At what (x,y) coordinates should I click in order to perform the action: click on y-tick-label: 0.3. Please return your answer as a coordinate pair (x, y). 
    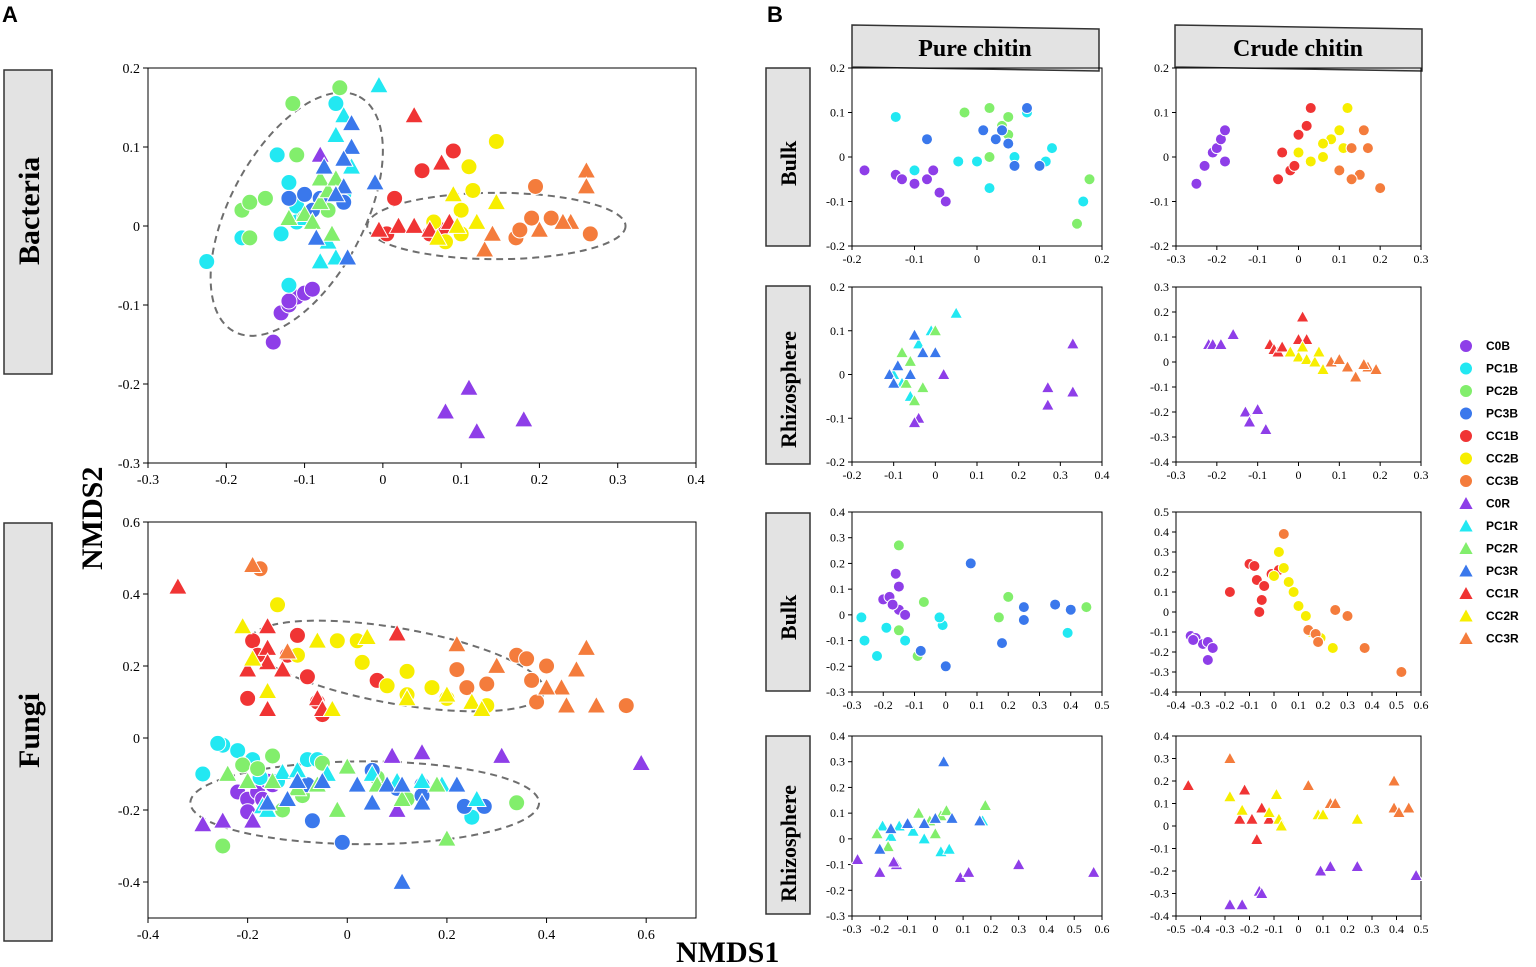
    Looking at the image, I should click on (1161, 287).